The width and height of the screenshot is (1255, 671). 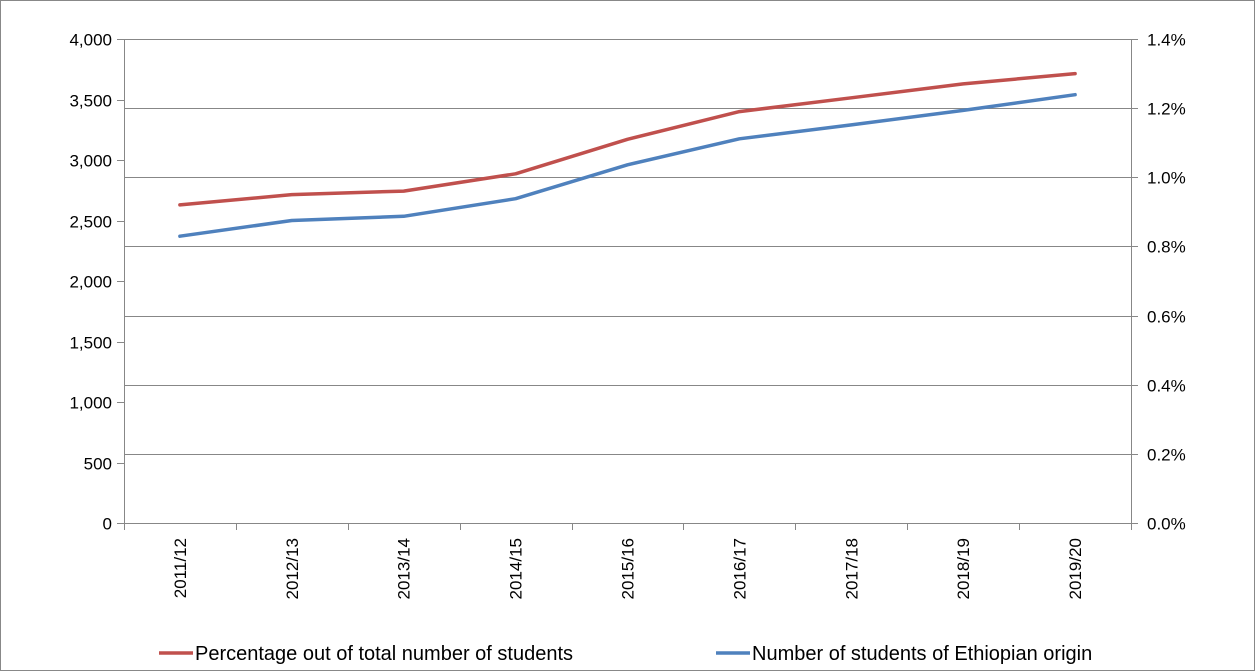 What do you see at coordinates (1166, 386) in the screenshot?
I see `right-tick-label: 0.4%` at bounding box center [1166, 386].